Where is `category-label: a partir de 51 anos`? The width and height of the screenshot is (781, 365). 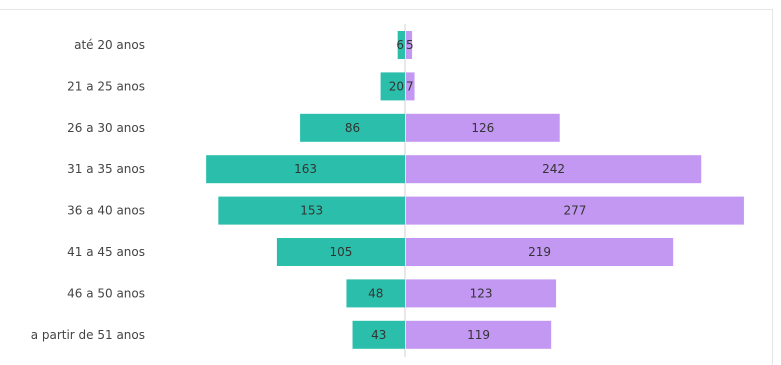 category-label: a partir de 51 anos is located at coordinates (88, 335).